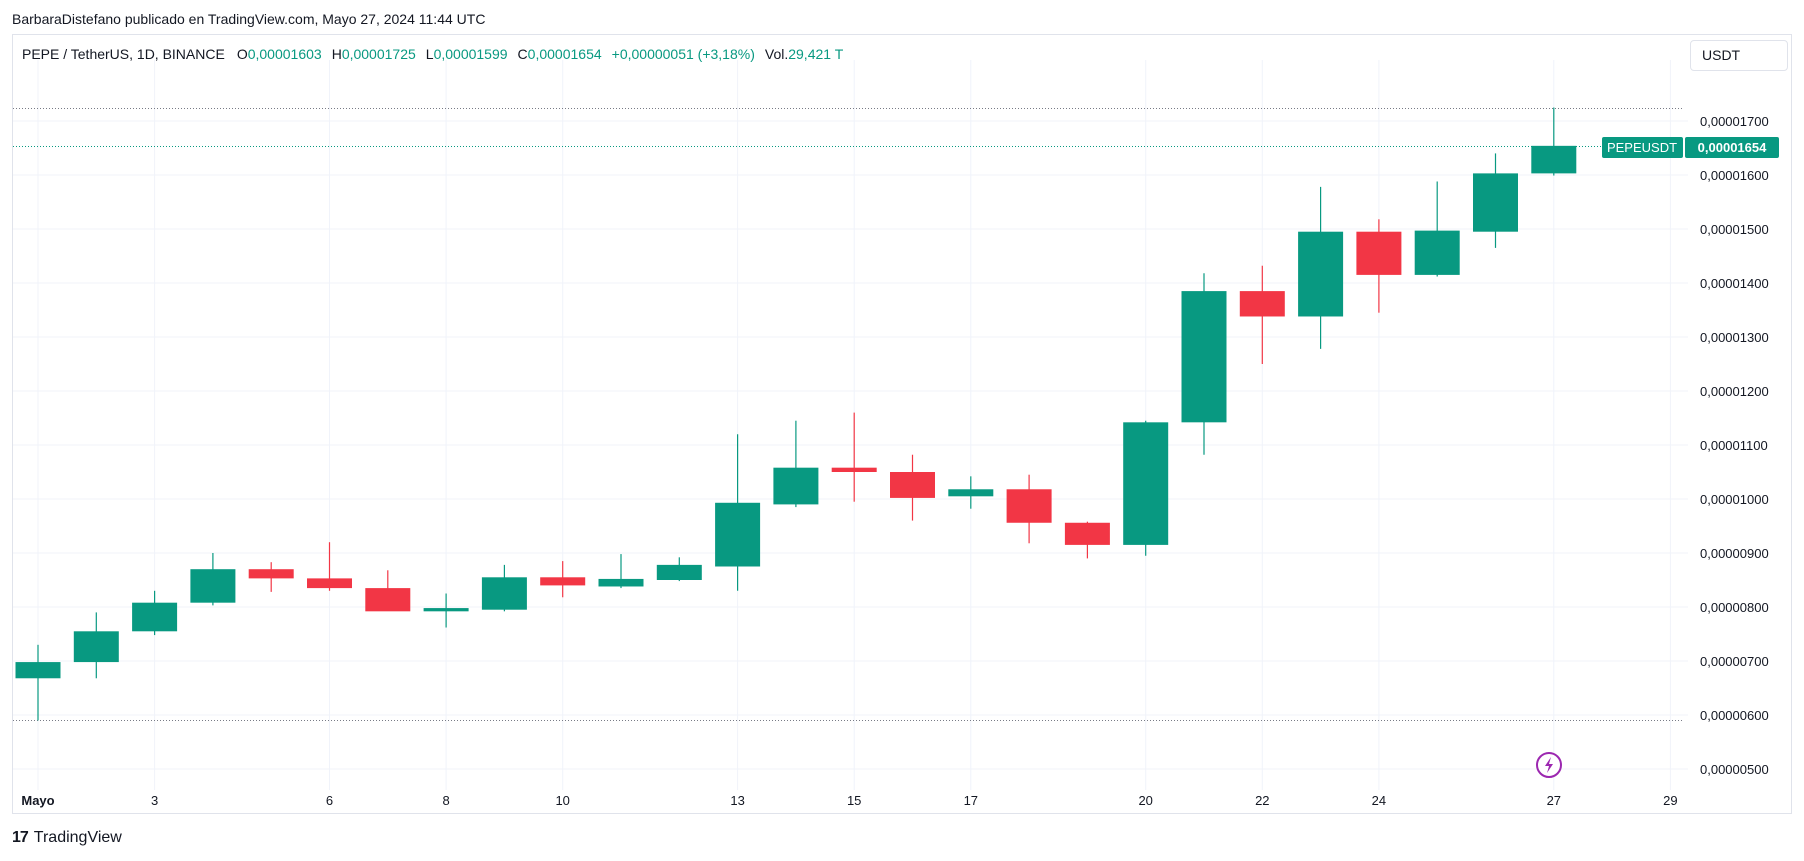 Image resolution: width=1804 pixels, height=861 pixels. What do you see at coordinates (1554, 800) in the screenshot?
I see `x-tick-label: 27` at bounding box center [1554, 800].